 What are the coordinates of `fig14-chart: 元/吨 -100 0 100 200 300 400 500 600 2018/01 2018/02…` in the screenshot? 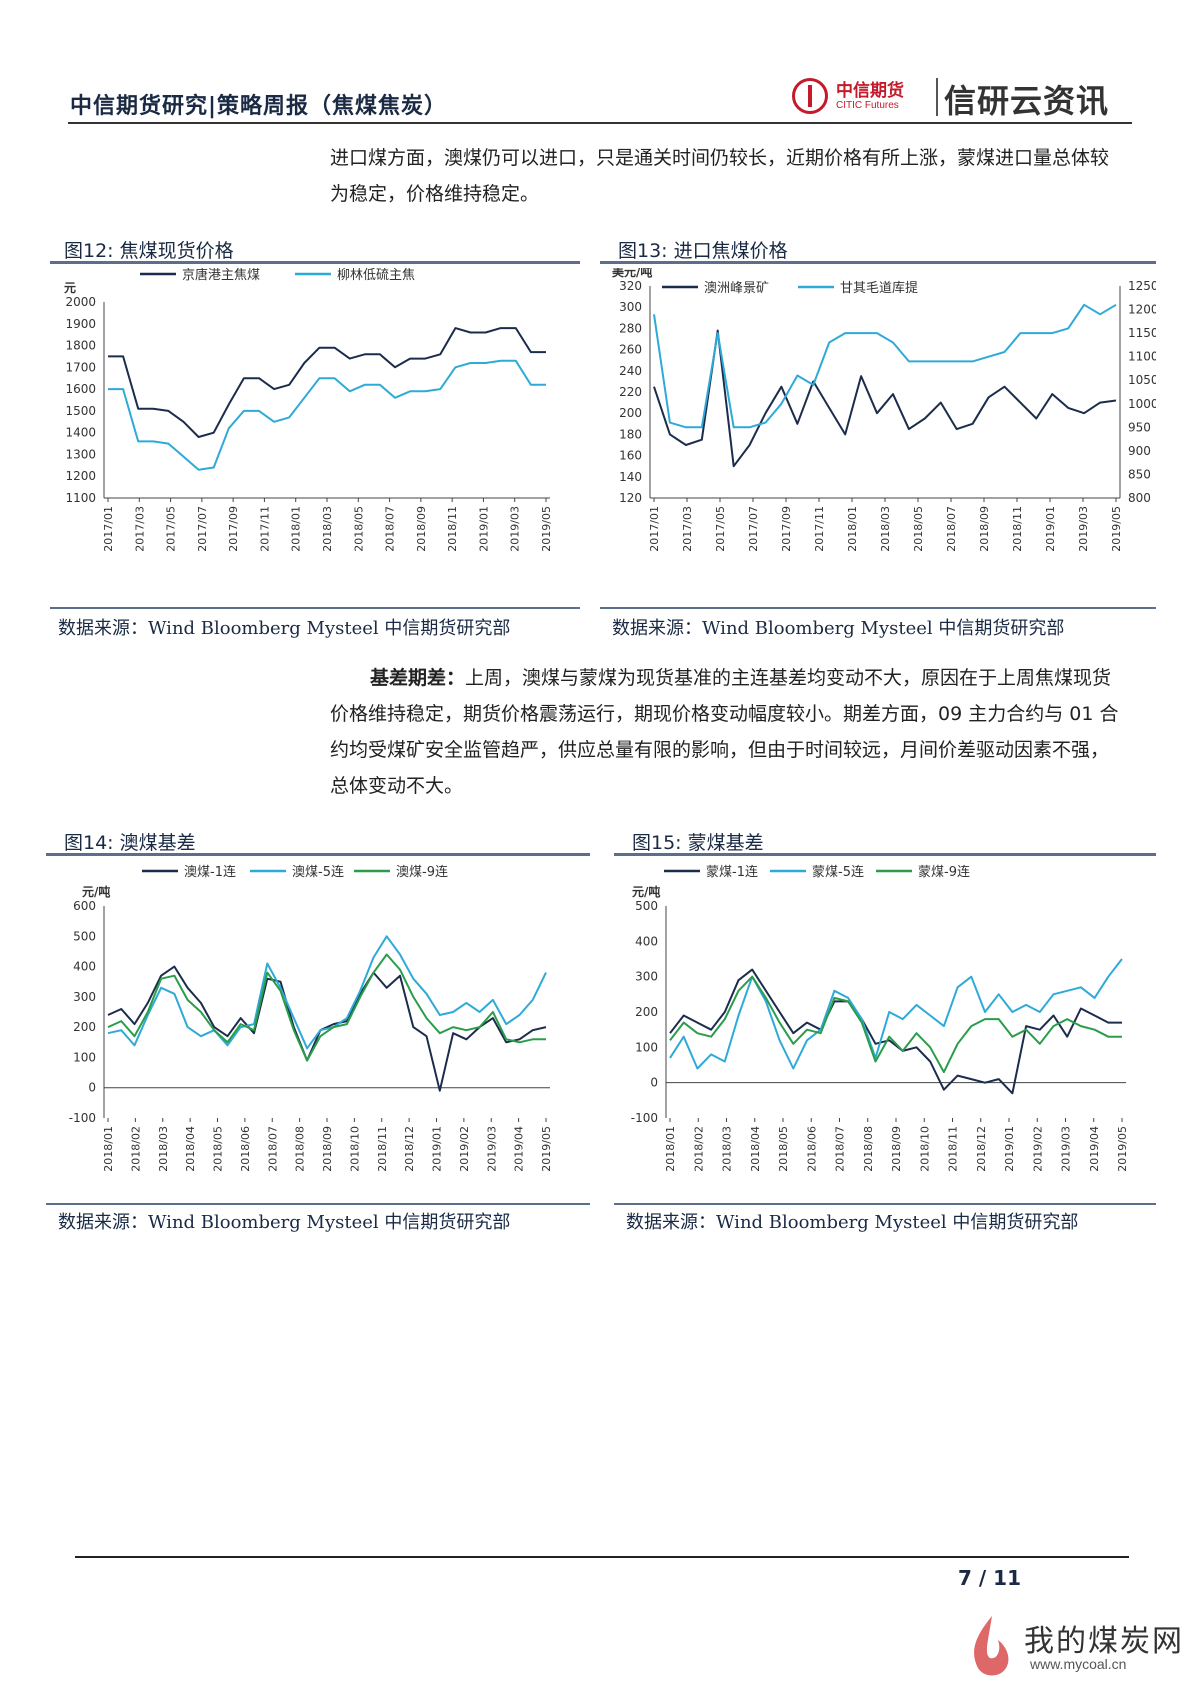 It's located at (311, 1018).